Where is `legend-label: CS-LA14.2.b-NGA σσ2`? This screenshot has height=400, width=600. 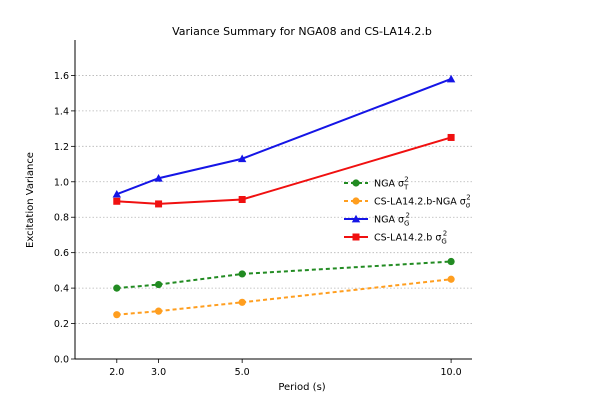 legend-label: CS-LA14.2.b-NGA σσ2 is located at coordinates (422, 202).